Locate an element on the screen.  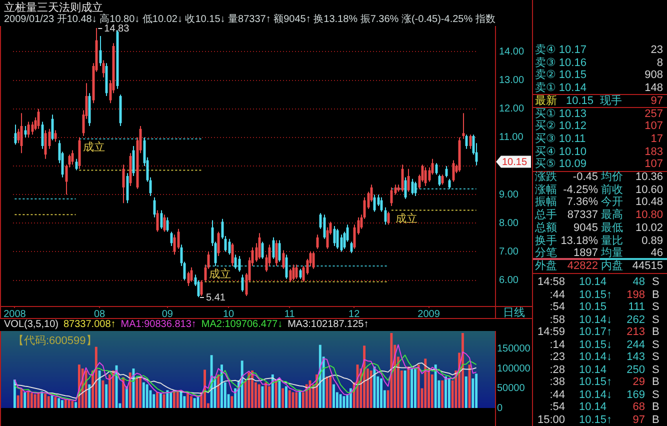
x-tick-label: 10 is located at coordinates (228, 314).